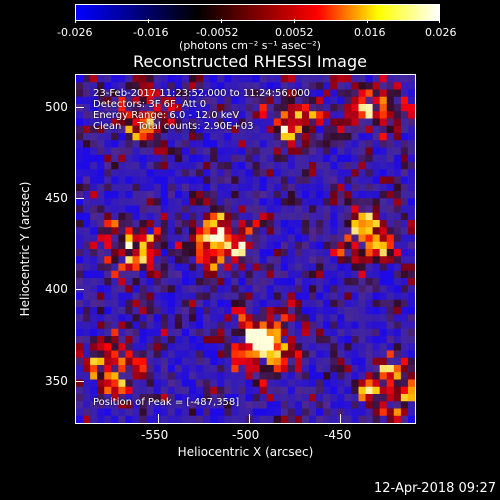  What do you see at coordinates (173, 126) in the screenshot?
I see `info-line-counts: Clean Total counts: 2.90E+03` at bounding box center [173, 126].